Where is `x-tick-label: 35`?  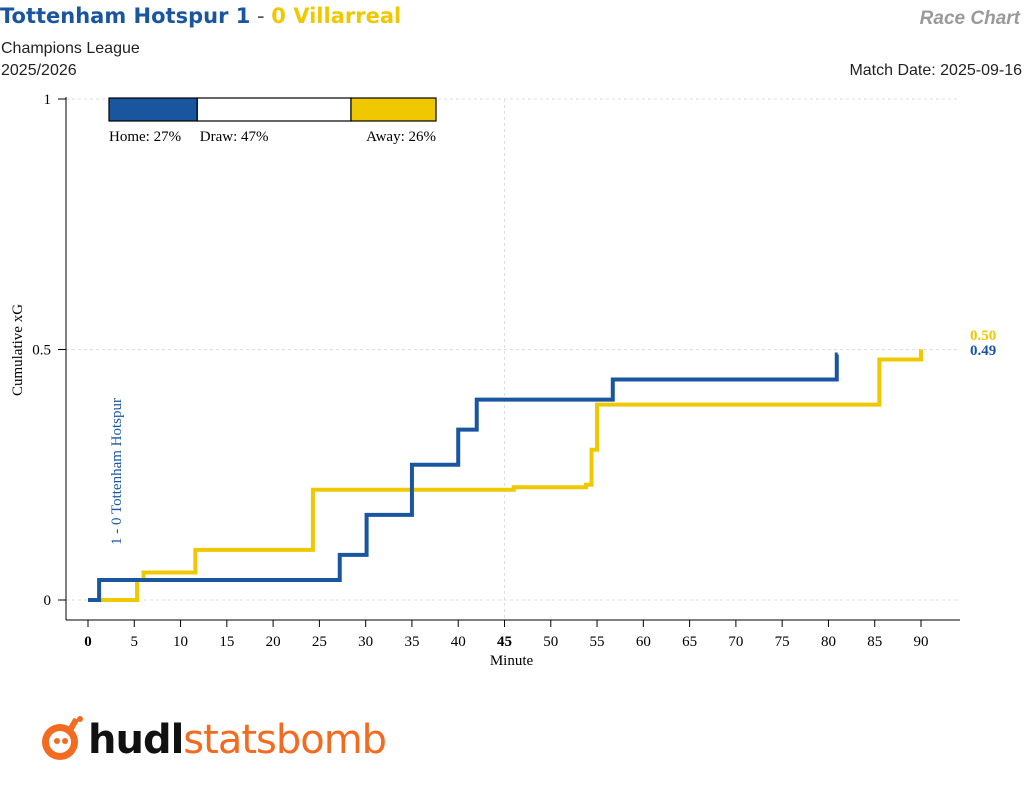 x-tick-label: 35 is located at coordinates (411, 642).